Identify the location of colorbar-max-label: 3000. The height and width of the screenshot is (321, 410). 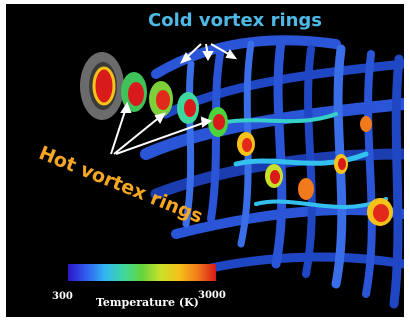
(212, 295).